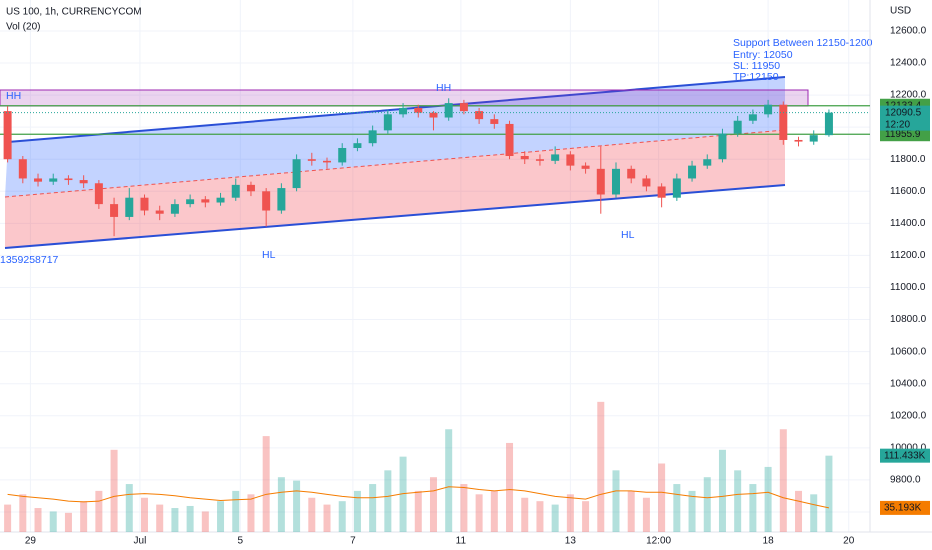 The height and width of the screenshot is (550, 932). I want to click on x-tick-label: Jul, so click(140, 541).